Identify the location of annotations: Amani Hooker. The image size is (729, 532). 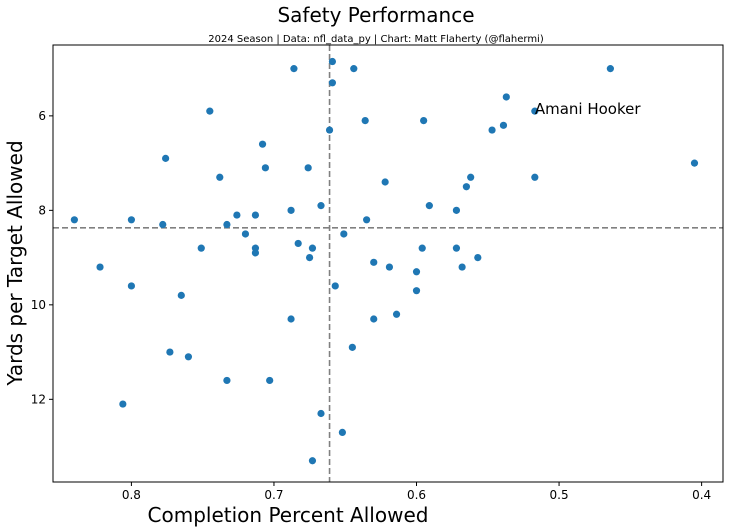
(588, 109).